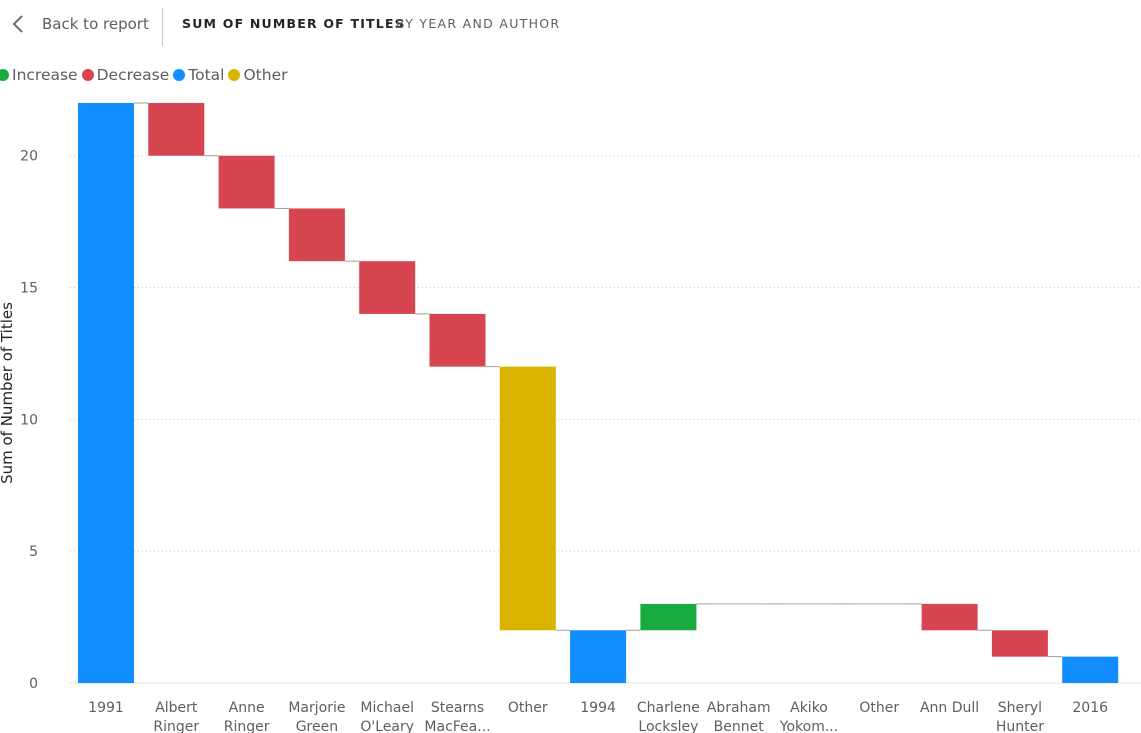  I want to click on y-tick-label: 5, so click(33, 552).